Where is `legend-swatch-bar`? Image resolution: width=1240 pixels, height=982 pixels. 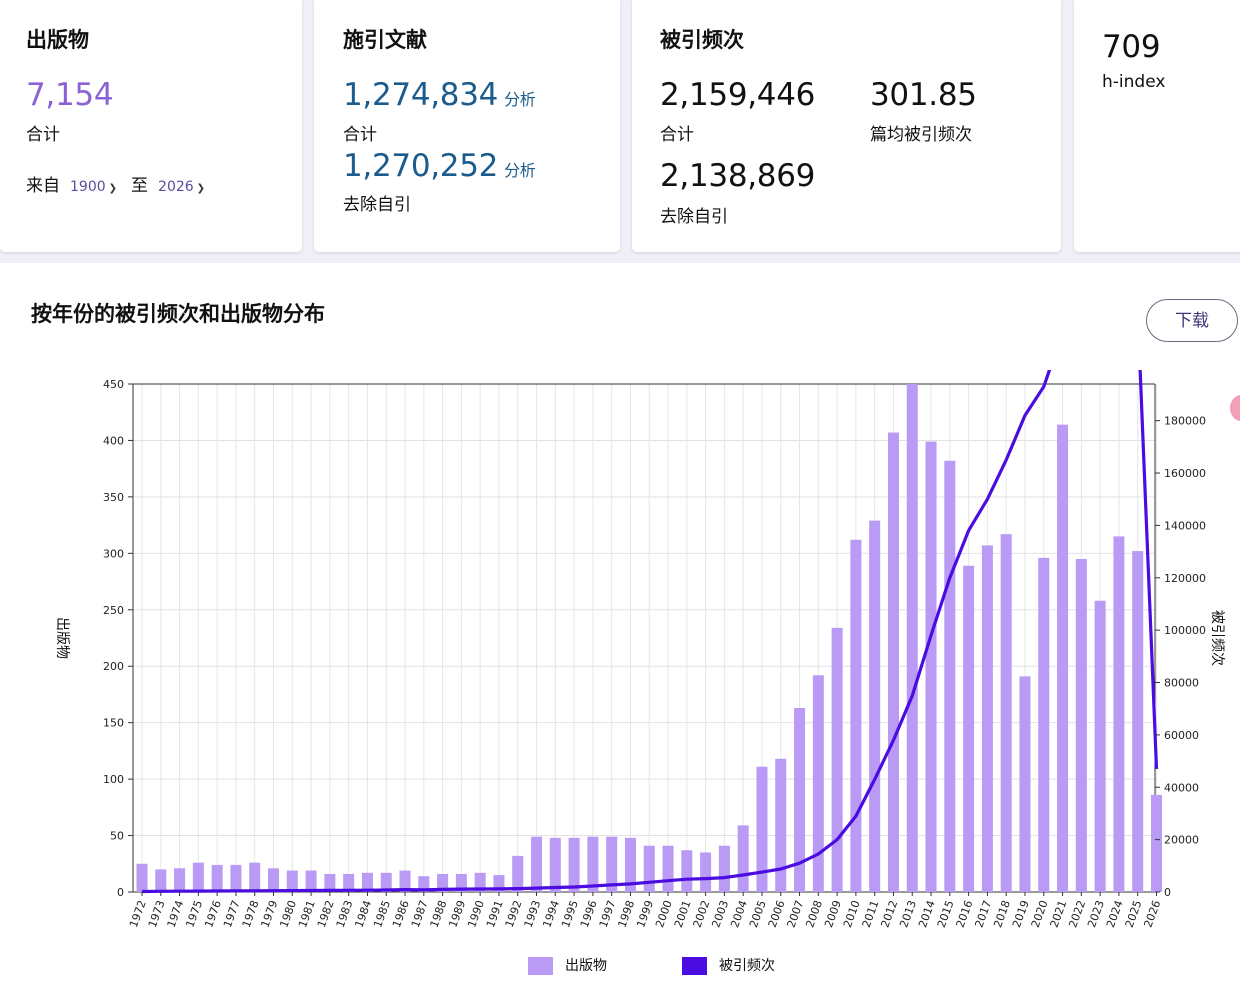
legend-swatch-bar is located at coordinates (540, 966).